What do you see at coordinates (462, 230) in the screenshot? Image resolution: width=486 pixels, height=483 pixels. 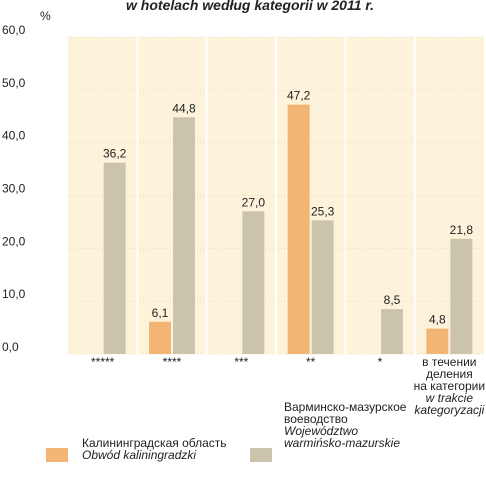 I see `data-label: 21,8` at bounding box center [462, 230].